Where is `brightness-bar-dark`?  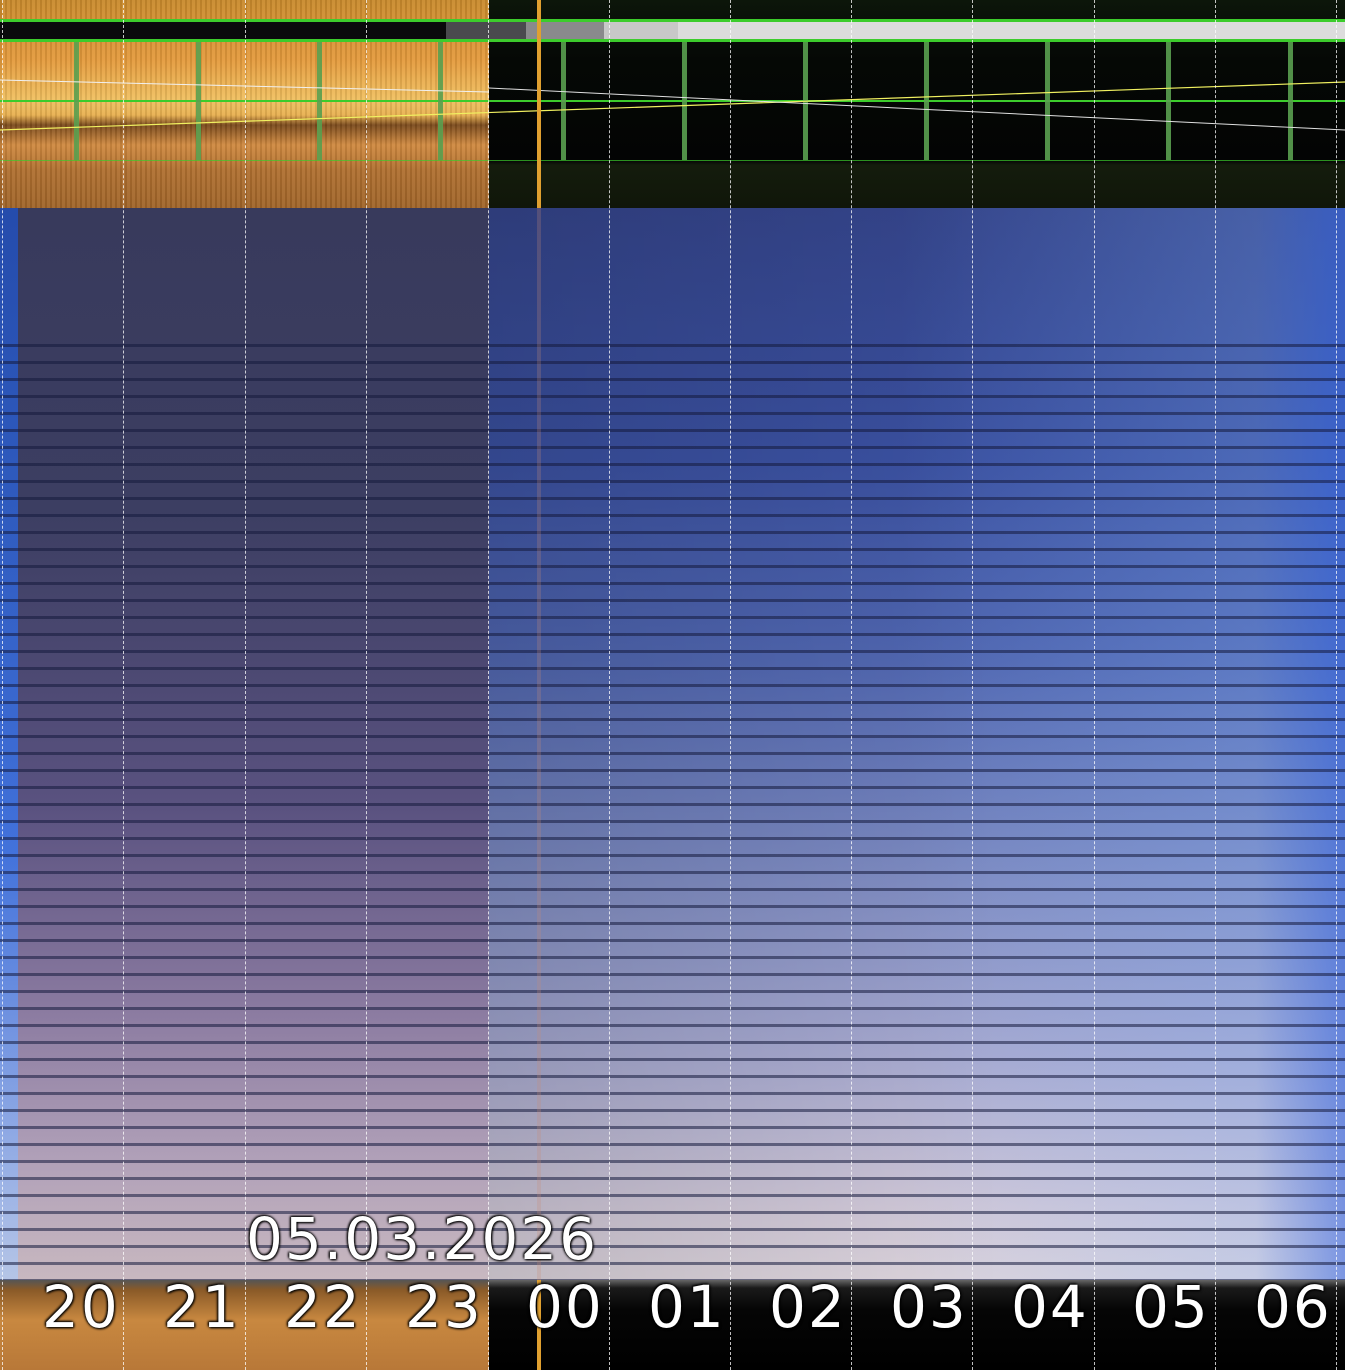 brightness-bar-dark is located at coordinates (223, 30).